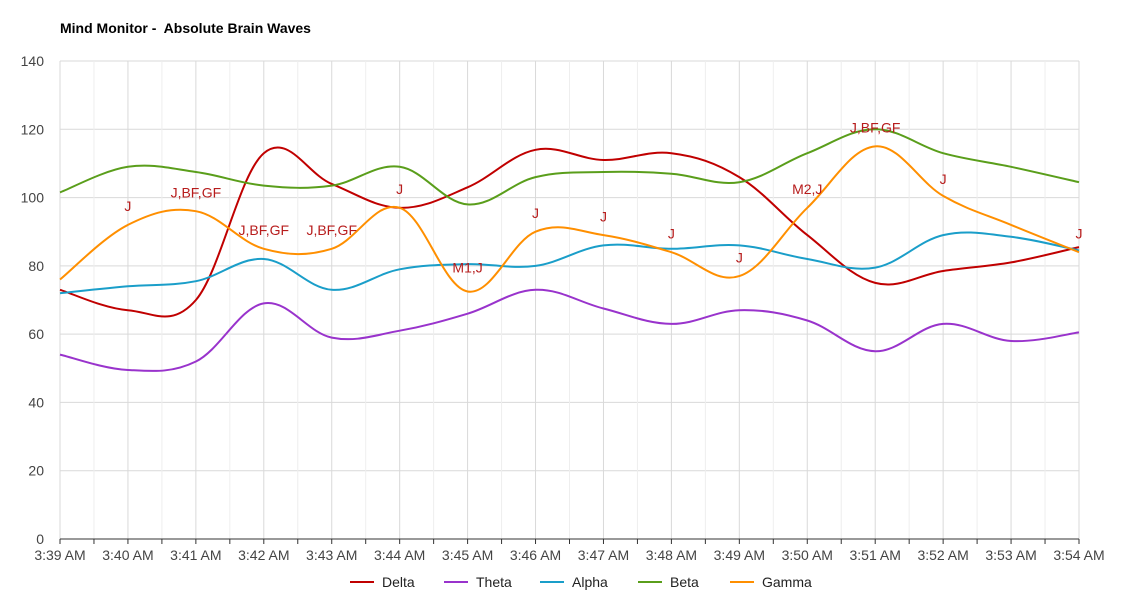  What do you see at coordinates (1010, 555) in the screenshot?
I see `x-tick-label: 3:53 AM` at bounding box center [1010, 555].